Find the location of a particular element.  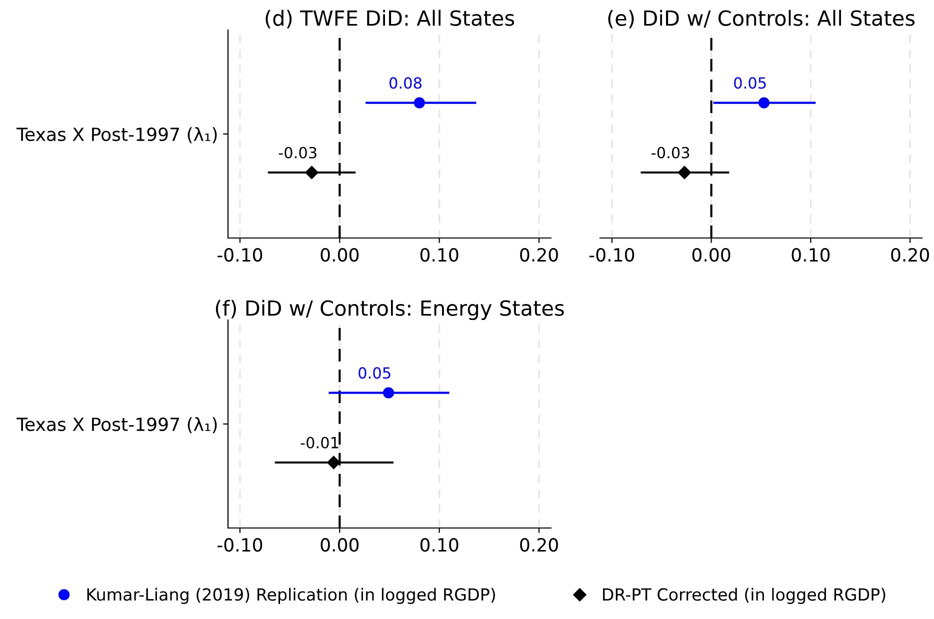

chart-title: (d) TWFE DiD: All States is located at coordinates (390, 19).